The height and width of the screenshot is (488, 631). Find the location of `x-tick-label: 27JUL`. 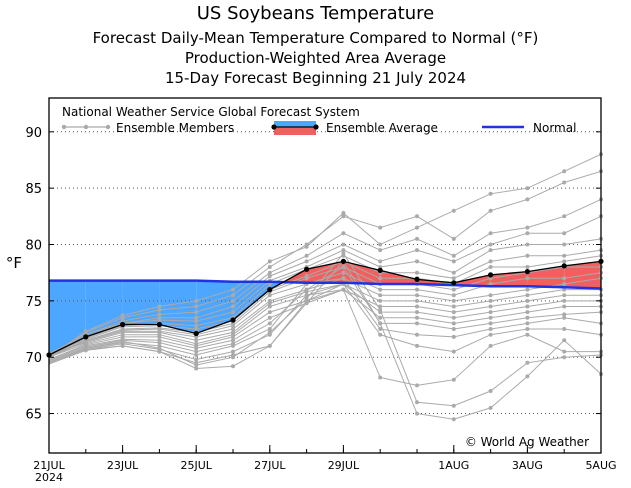

x-tick-label: 27JUL is located at coordinates (270, 465).